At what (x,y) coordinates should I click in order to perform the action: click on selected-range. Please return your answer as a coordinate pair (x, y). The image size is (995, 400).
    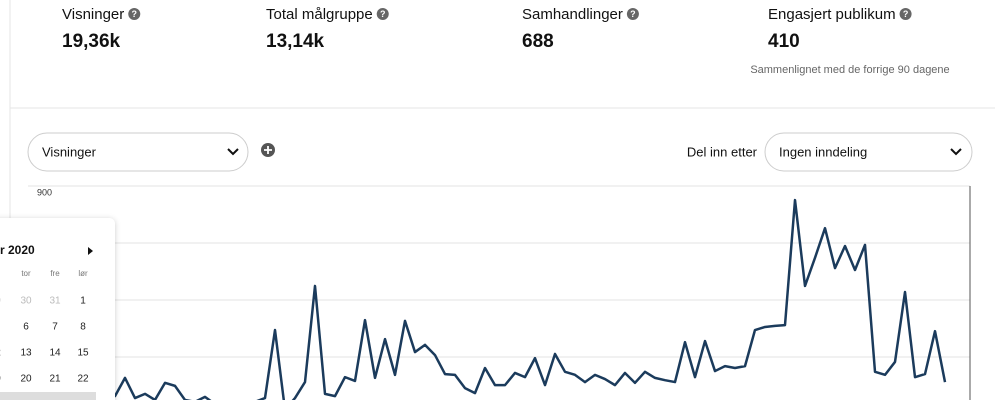
    Looking at the image, I should click on (48, 396).